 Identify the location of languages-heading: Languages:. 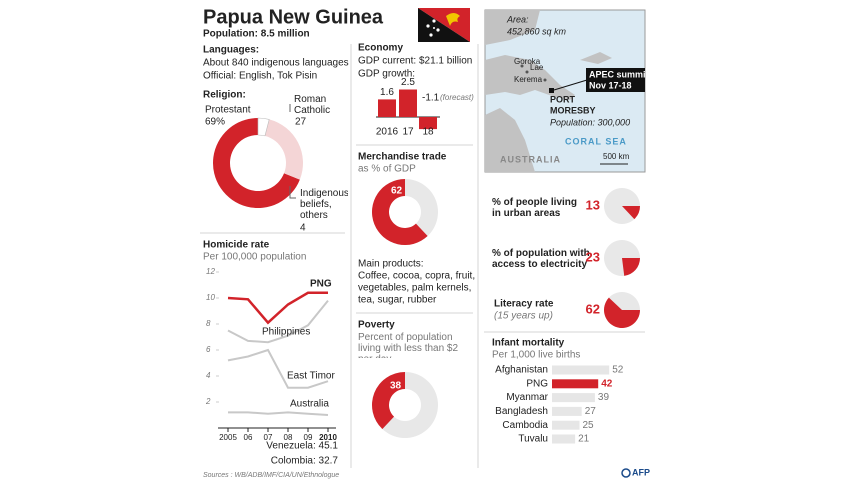
(231, 50).